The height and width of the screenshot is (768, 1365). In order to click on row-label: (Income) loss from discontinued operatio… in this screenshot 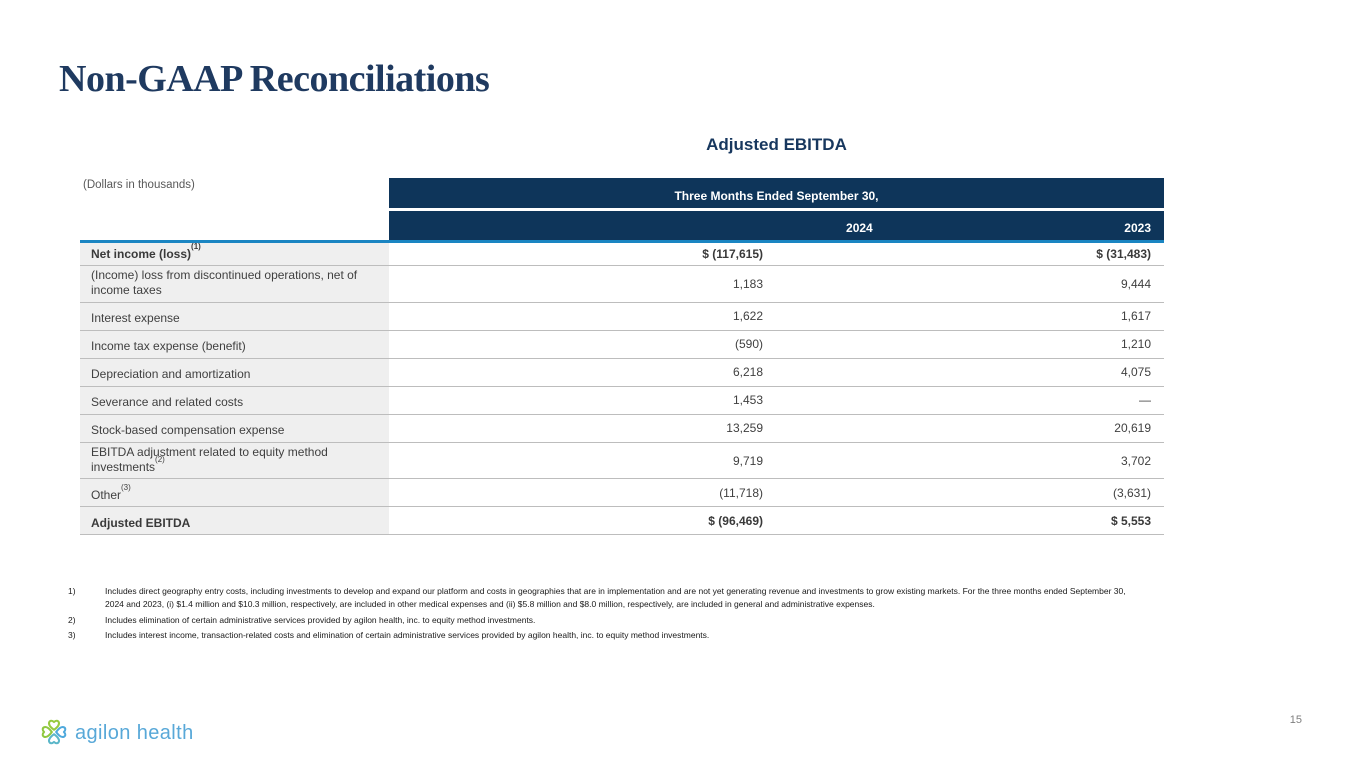, I will do `click(224, 283)`.